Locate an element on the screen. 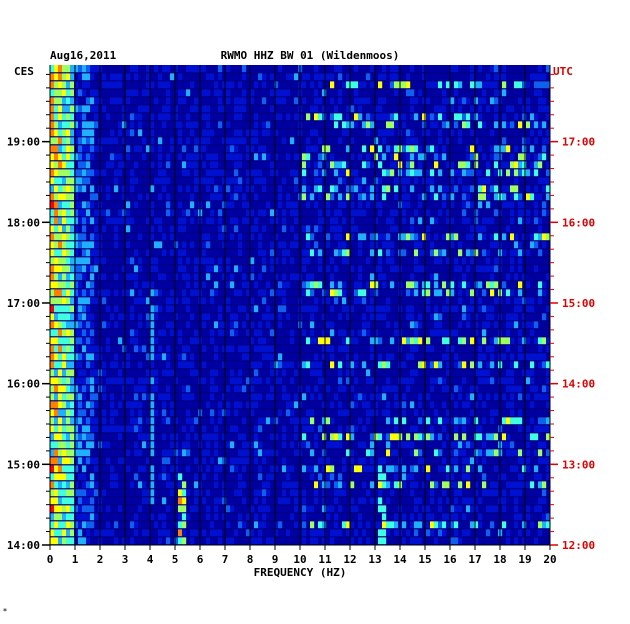 The height and width of the screenshot is (624, 630). left-tick-label: 15:00 is located at coordinates (23, 464).